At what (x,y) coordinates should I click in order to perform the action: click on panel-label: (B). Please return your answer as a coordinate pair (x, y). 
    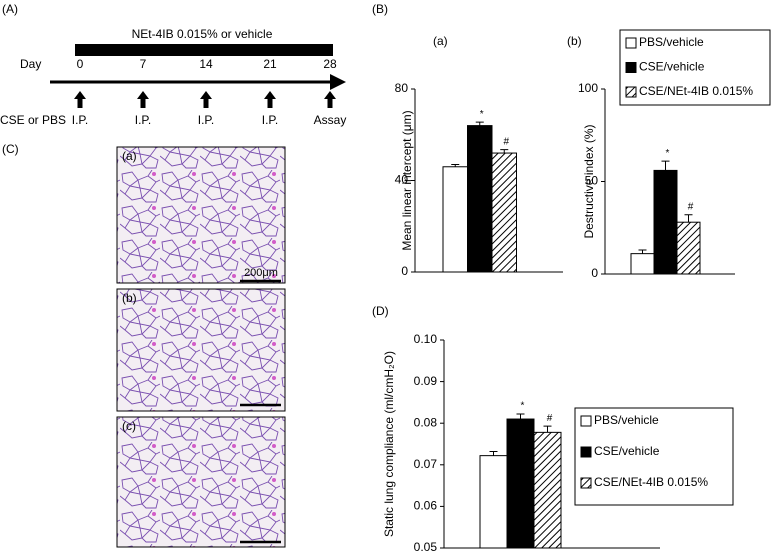
    Looking at the image, I should click on (380, 9).